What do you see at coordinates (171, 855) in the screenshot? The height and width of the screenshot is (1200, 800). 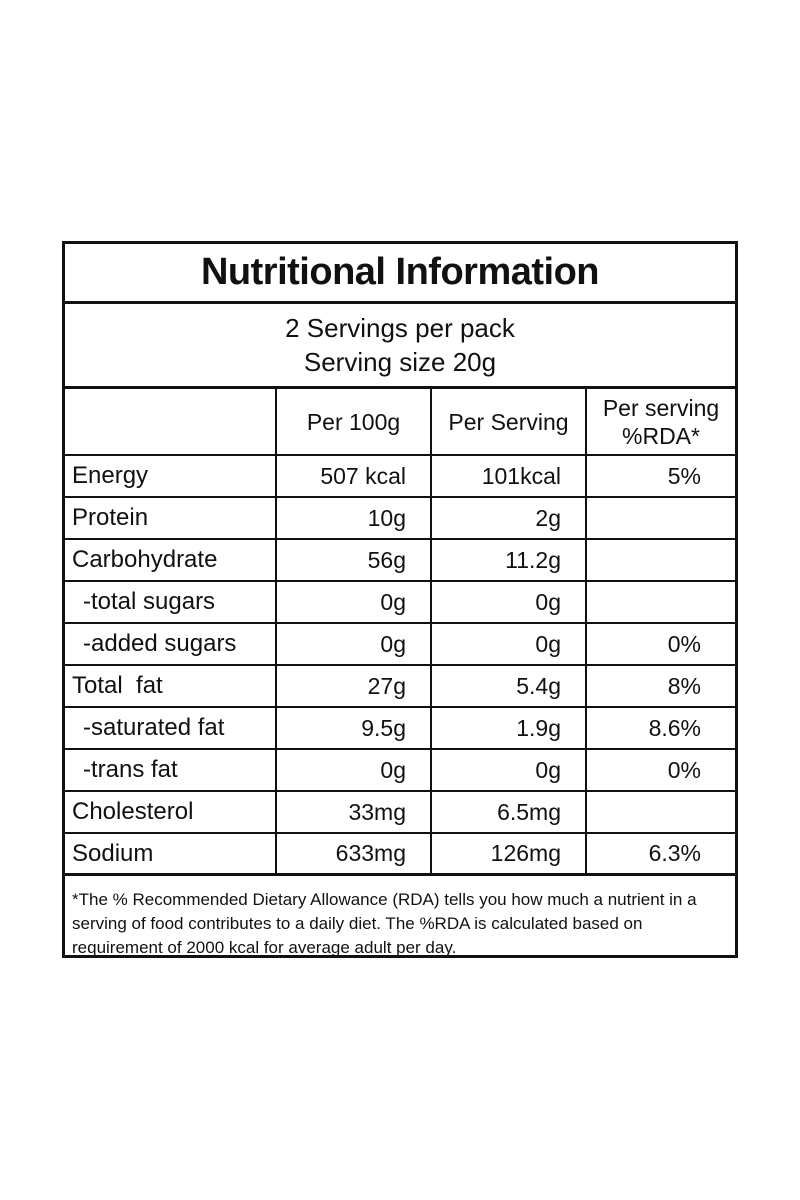 I see `nutrient-name: Sodium` at bounding box center [171, 855].